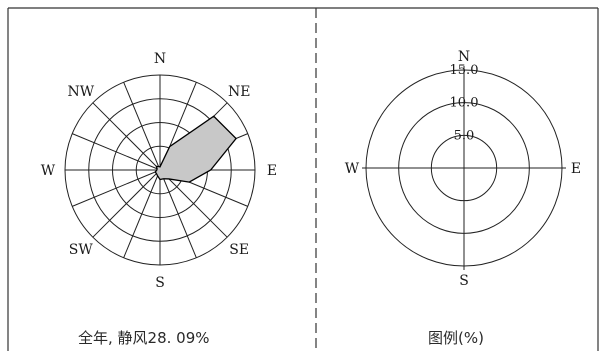 This screenshot has width=606, height=355. Describe the element at coordinates (464, 70) in the screenshot. I see `ring-label-3: 15.0` at that location.